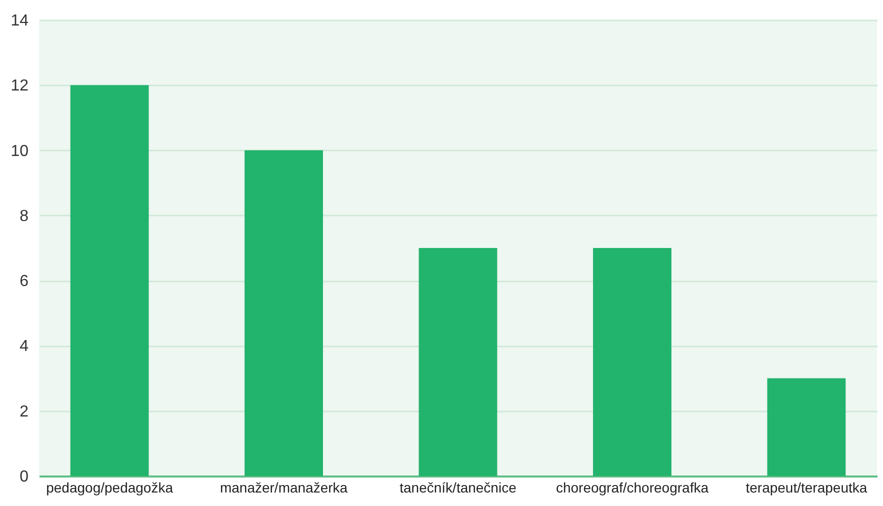 This screenshot has width=883, height=506. What do you see at coordinates (458, 488) in the screenshot?
I see `x-tick-label: tanečník/tanečnice` at bounding box center [458, 488].